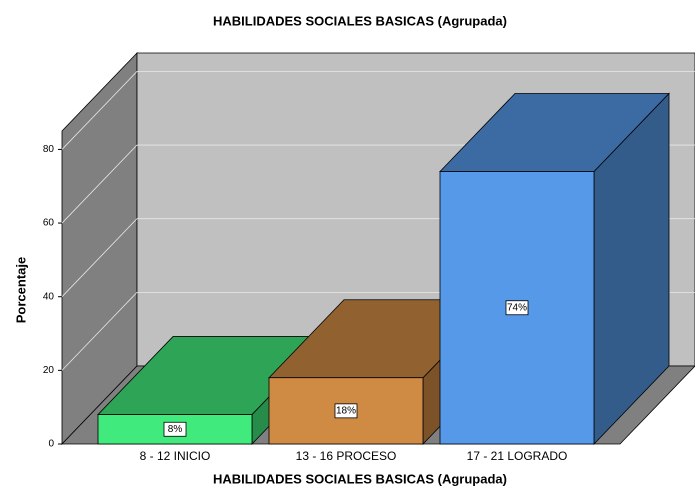  What do you see at coordinates (49, 370) in the screenshot?
I see `y-tick-label: 20` at bounding box center [49, 370].